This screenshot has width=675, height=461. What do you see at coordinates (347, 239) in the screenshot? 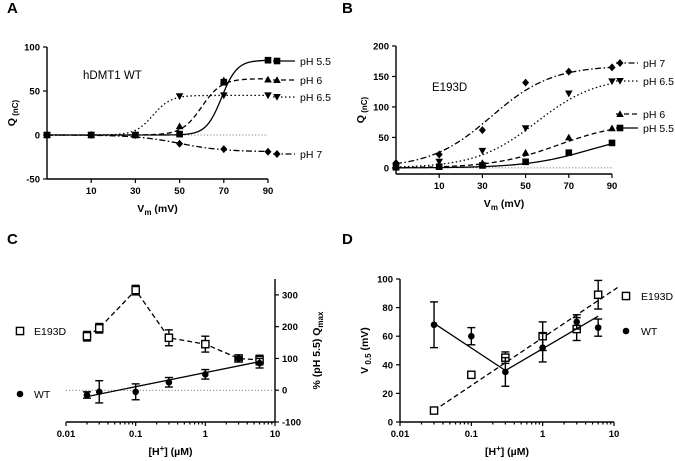
I see `panel-letter: D` at bounding box center [347, 239].